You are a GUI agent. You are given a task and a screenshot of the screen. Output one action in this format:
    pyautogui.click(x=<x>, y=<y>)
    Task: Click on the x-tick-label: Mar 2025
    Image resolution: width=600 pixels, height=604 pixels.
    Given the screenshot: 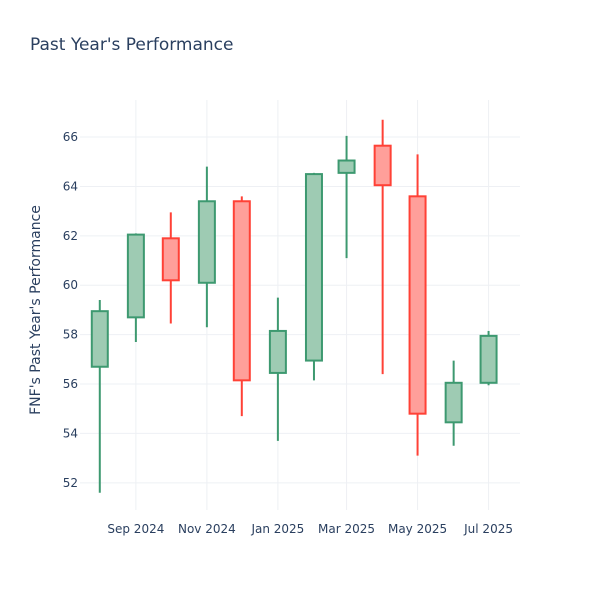 What is the action you would take?
    pyautogui.click(x=346, y=529)
    